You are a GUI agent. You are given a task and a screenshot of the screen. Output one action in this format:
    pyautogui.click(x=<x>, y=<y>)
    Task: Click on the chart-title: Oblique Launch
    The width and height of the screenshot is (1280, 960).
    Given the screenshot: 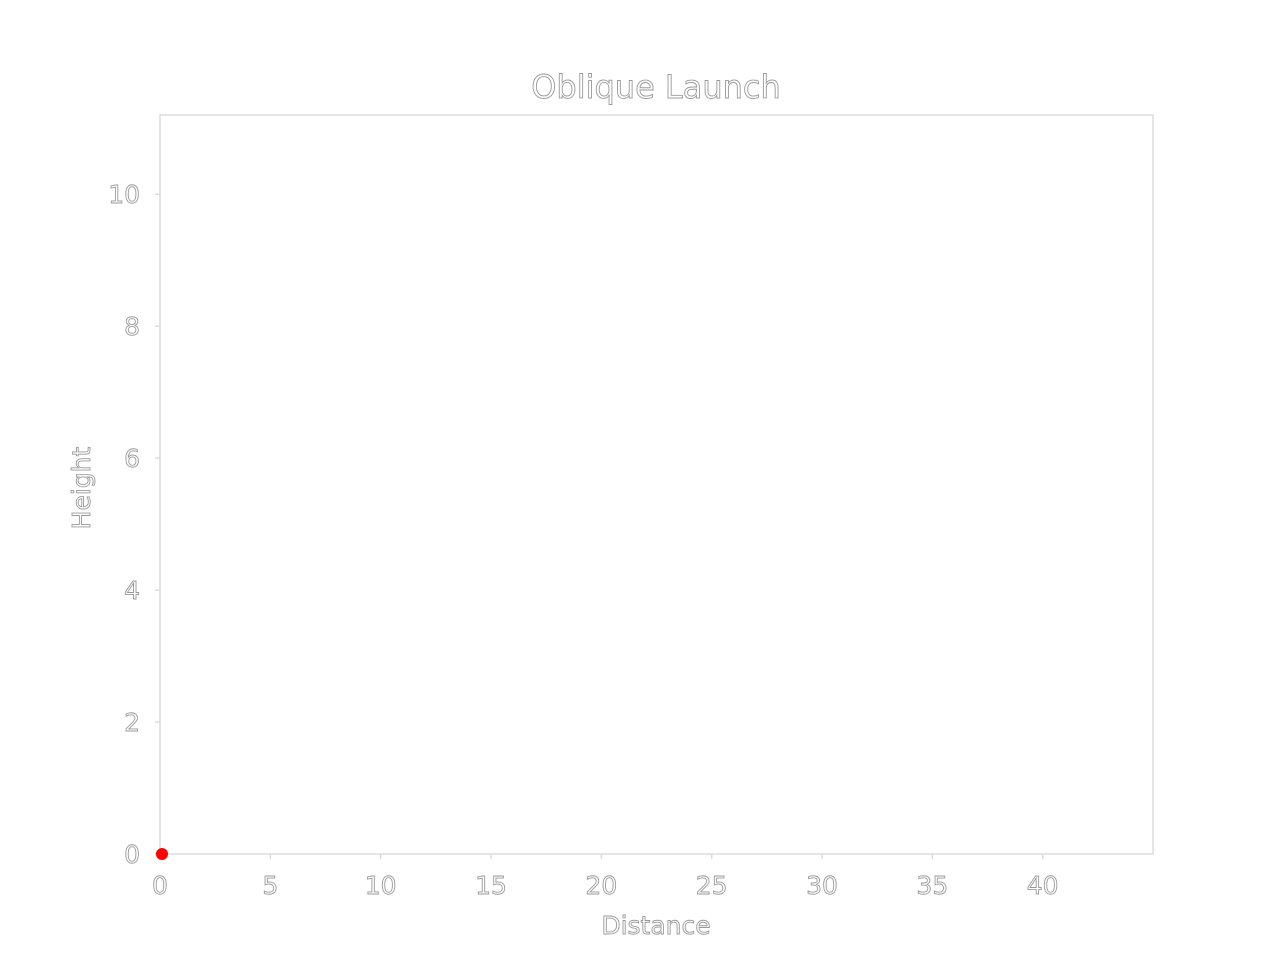 What is the action you would take?
    pyautogui.click(x=656, y=87)
    